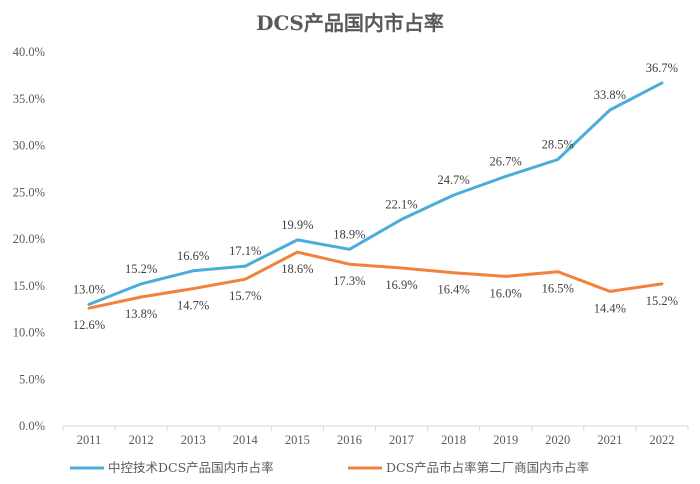 The height and width of the screenshot is (484, 700). What do you see at coordinates (32, 426) in the screenshot?
I see `y-tick-label: 0.0%` at bounding box center [32, 426].